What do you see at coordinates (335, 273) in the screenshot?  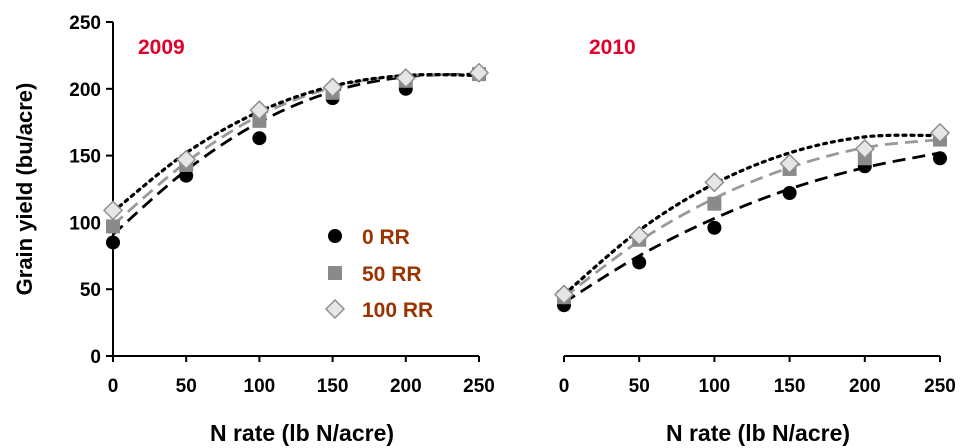 I see `legend-marker-50-rr` at bounding box center [335, 273].